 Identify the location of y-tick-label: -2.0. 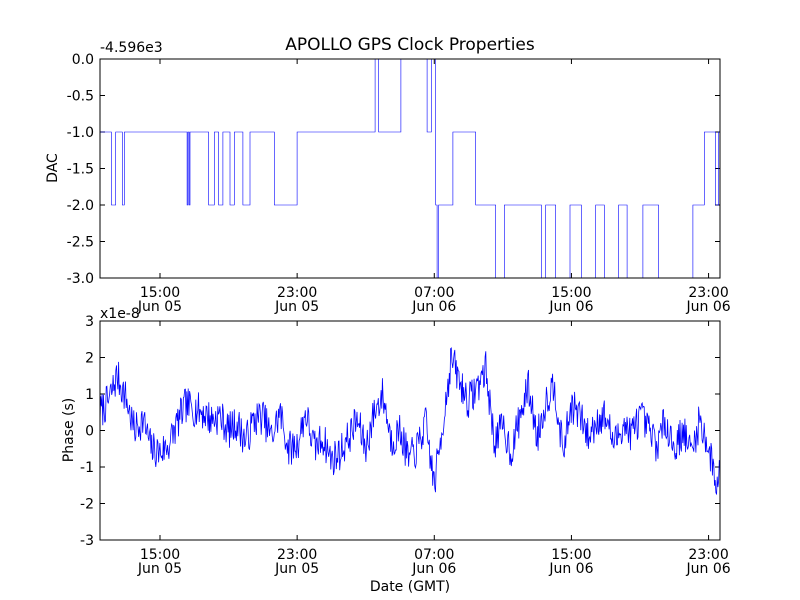
(80, 206).